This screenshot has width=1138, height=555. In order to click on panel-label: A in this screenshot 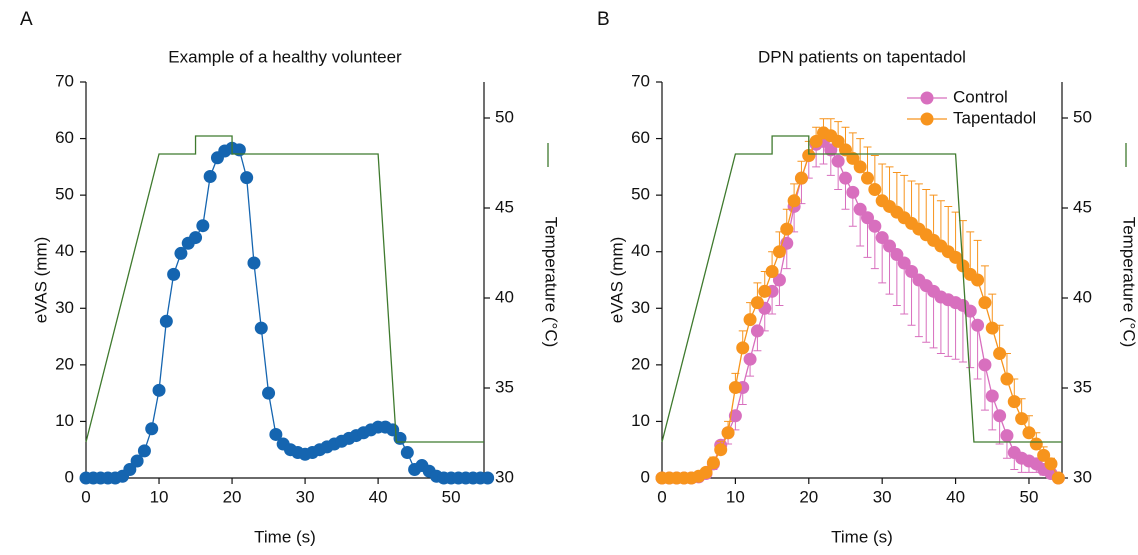, I will do `click(26, 19)`.